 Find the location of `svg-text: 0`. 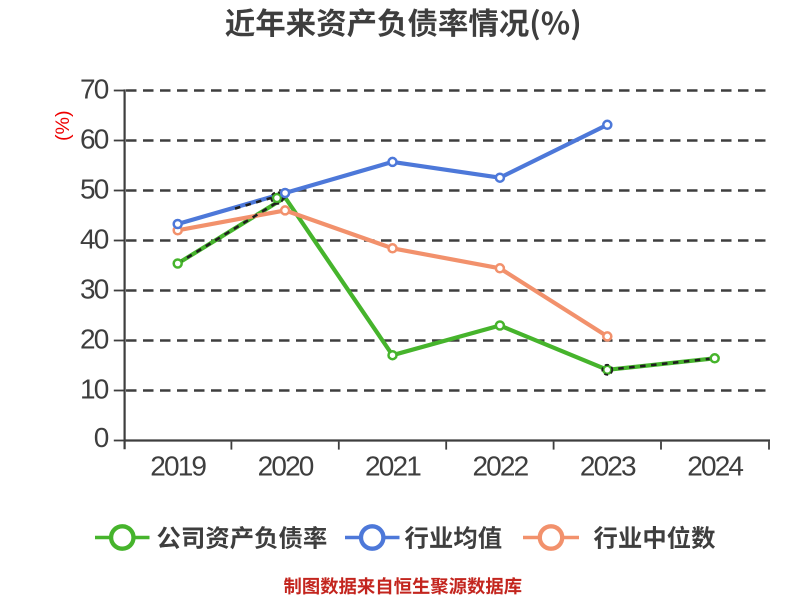

svg-text: 0 is located at coordinates (101, 437).